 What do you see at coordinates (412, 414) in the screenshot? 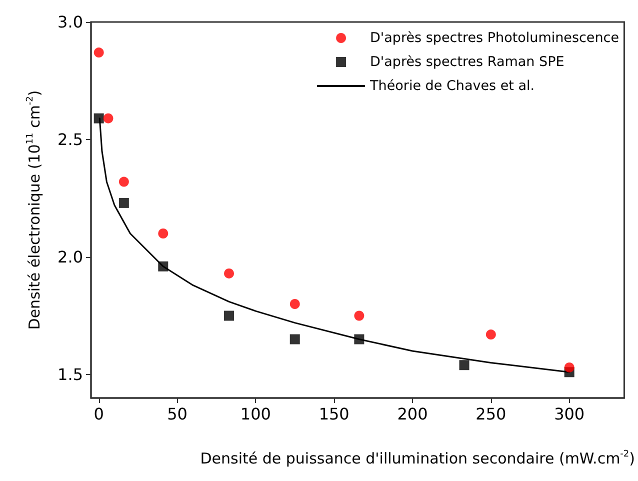
I see `x-tick-label: 200` at bounding box center [412, 414].